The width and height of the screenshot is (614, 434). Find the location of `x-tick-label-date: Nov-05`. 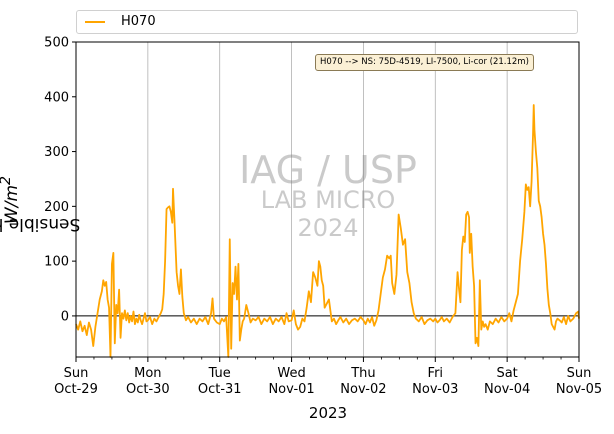

x-tick-label-date: Nov-05 is located at coordinates (579, 389).